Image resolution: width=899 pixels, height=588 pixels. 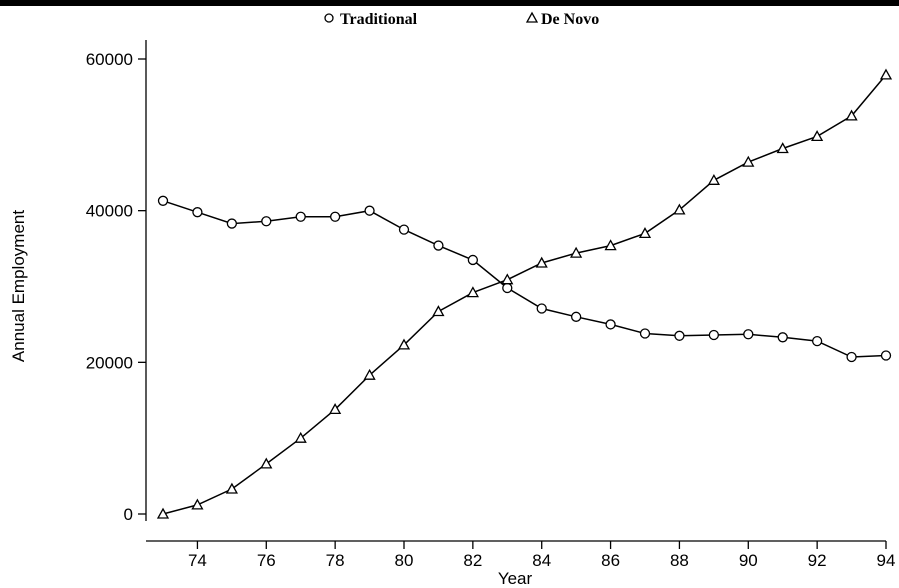 What do you see at coordinates (197, 560) in the screenshot?
I see `x-tick-label: 74` at bounding box center [197, 560].